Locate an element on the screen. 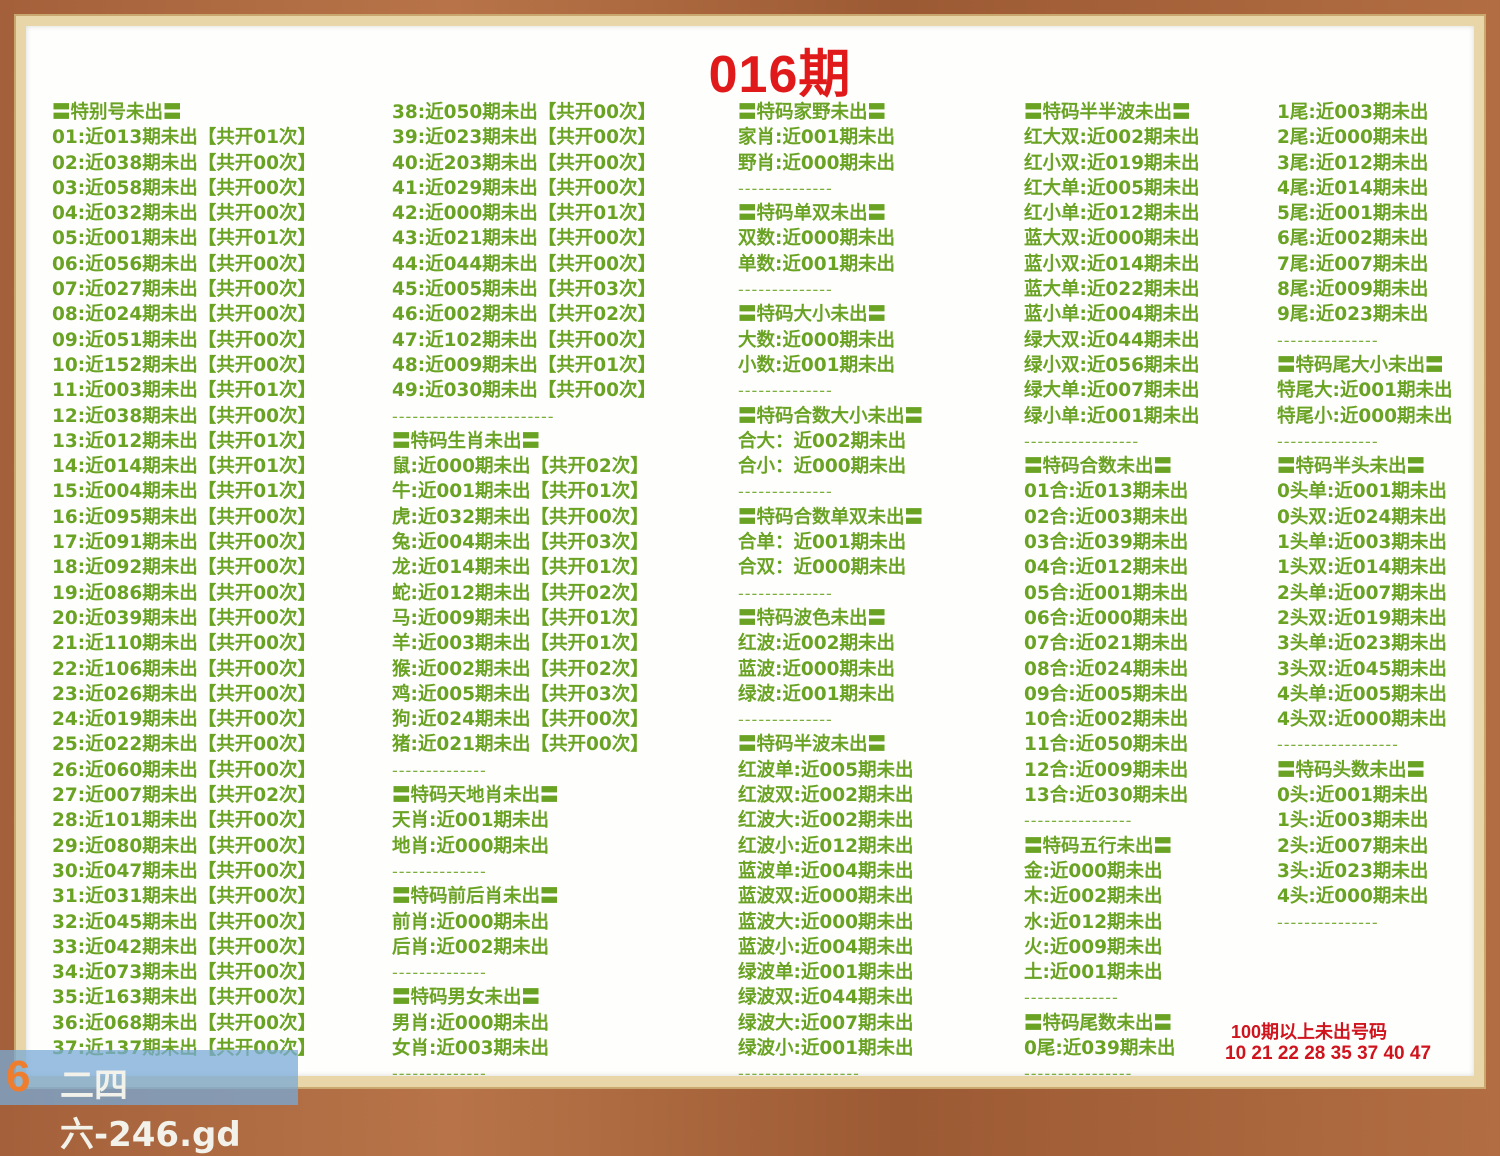  list-item: 08合:近024期未出 is located at coordinates (1106, 669).